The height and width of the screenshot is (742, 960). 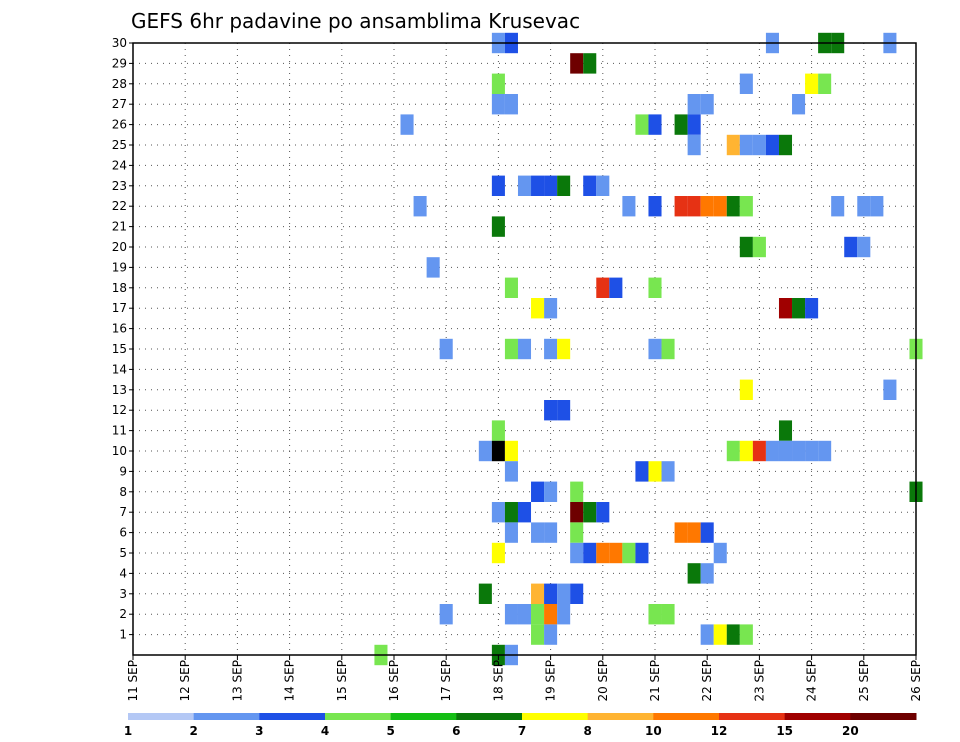 What do you see at coordinates (123, 471) in the screenshot?
I see `y-tick-label: 9` at bounding box center [123, 471].